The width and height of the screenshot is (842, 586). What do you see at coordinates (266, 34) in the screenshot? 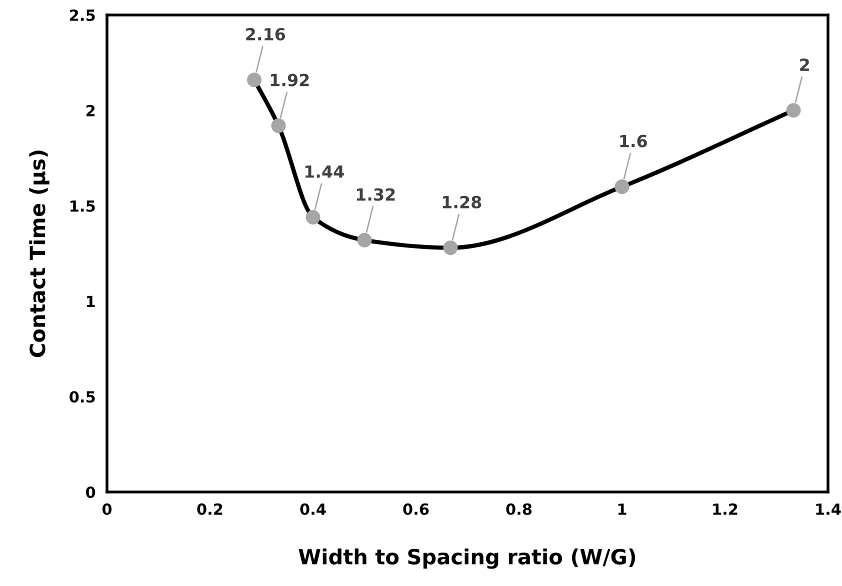
I see `data-label: 2.16` at bounding box center [266, 34].